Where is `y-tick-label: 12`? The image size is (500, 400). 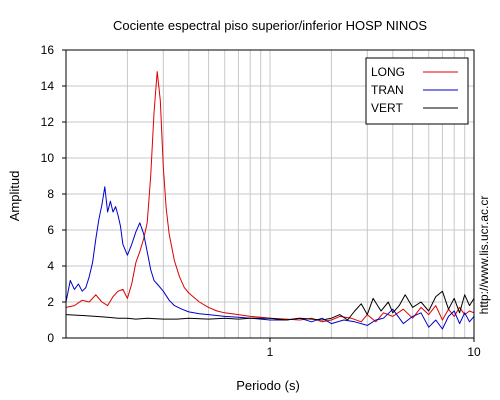
y-tick-label: 12 is located at coordinates (48, 122).